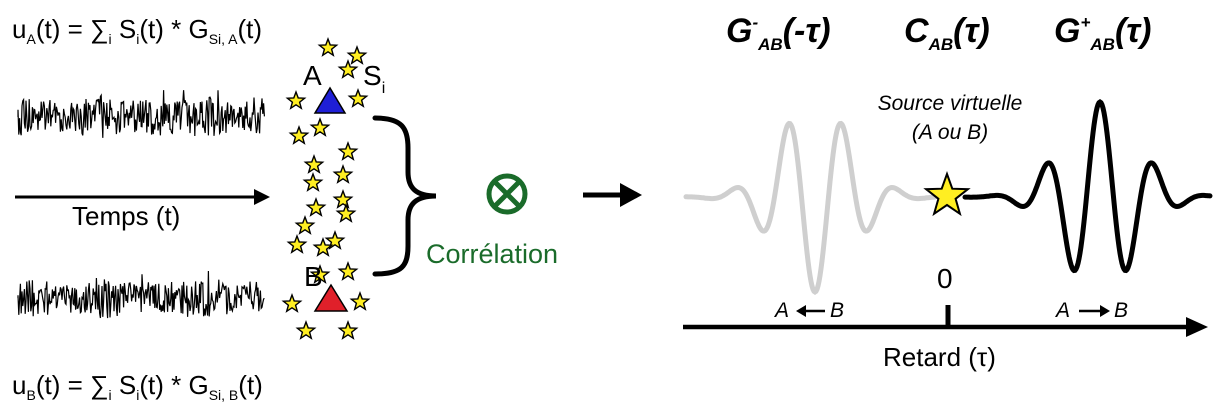 Image resolution: width=1217 pixels, height=409 pixels. I want to click on result-arrow-head, so click(631, 195).